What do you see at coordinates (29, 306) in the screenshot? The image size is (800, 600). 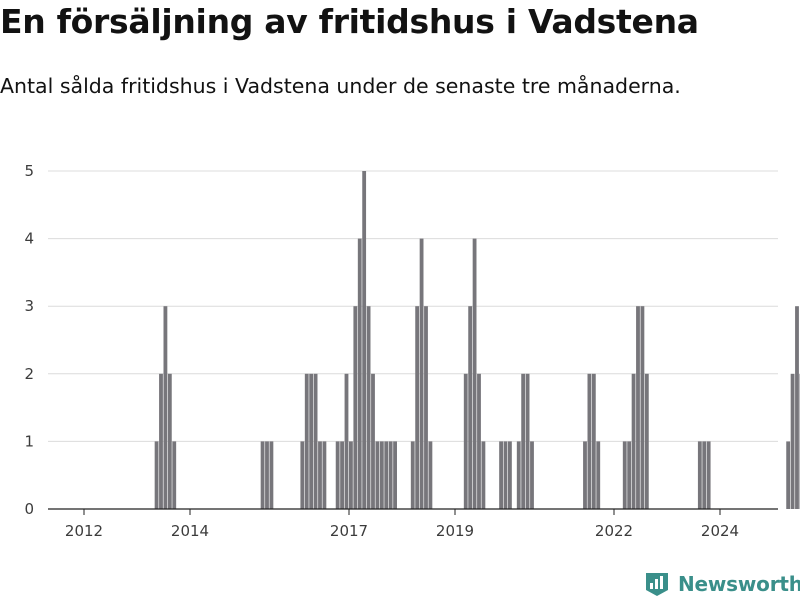 I see `y-tick-label: 3` at bounding box center [29, 306].